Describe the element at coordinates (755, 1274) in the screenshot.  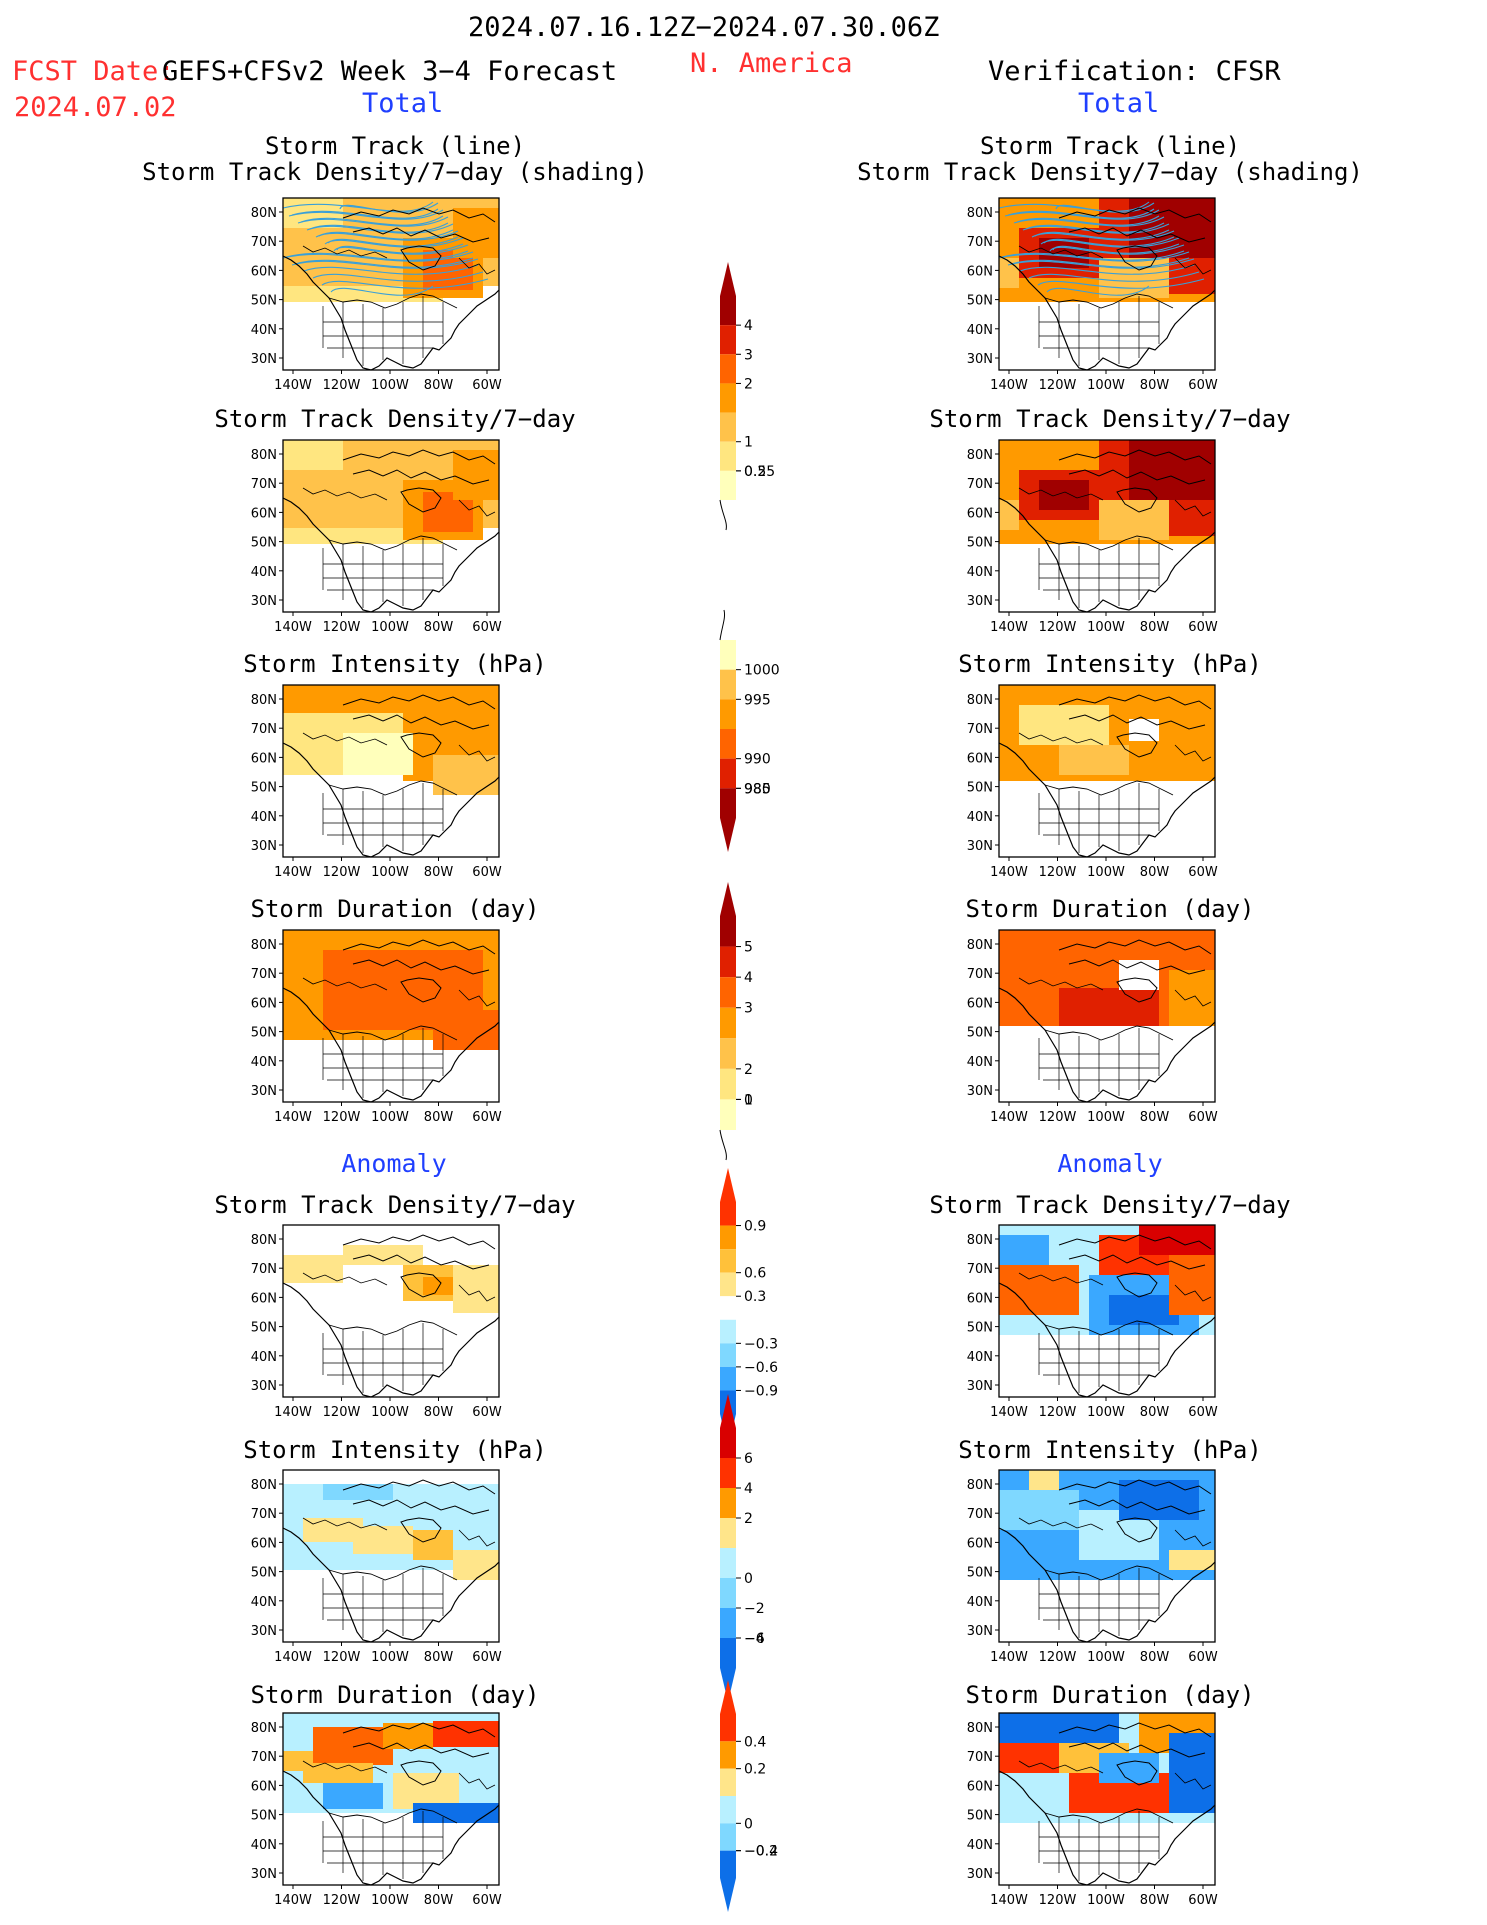
I see `colorbar-label: 0.6` at that location.